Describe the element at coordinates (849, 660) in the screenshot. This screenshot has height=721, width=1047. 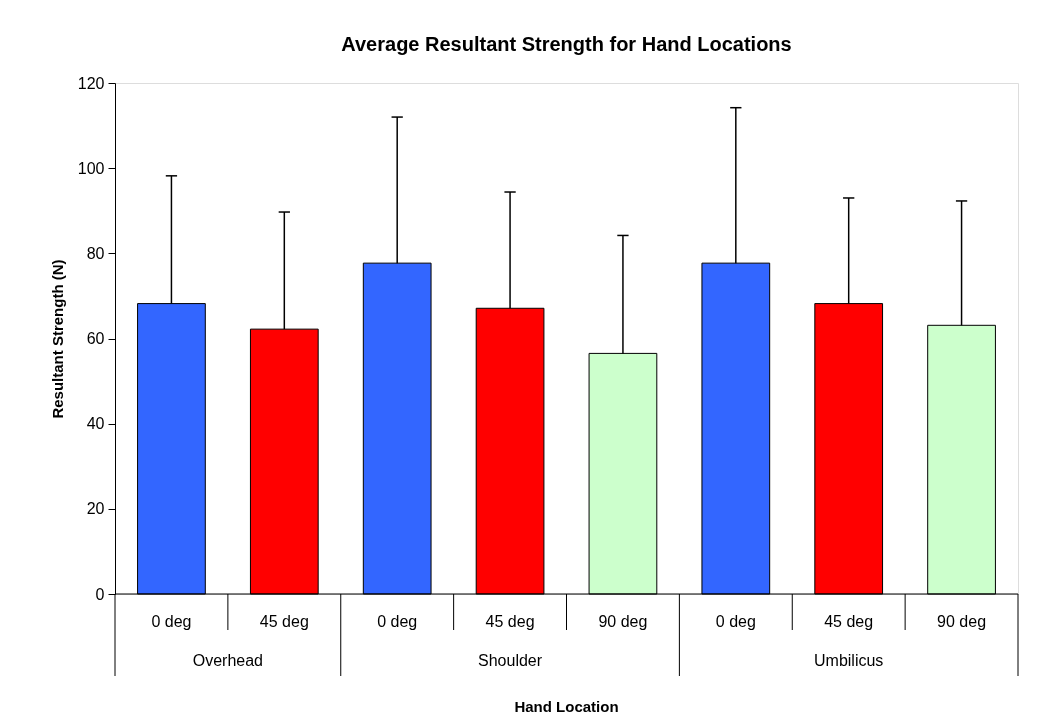
I see `text: Umbilicus` at that location.